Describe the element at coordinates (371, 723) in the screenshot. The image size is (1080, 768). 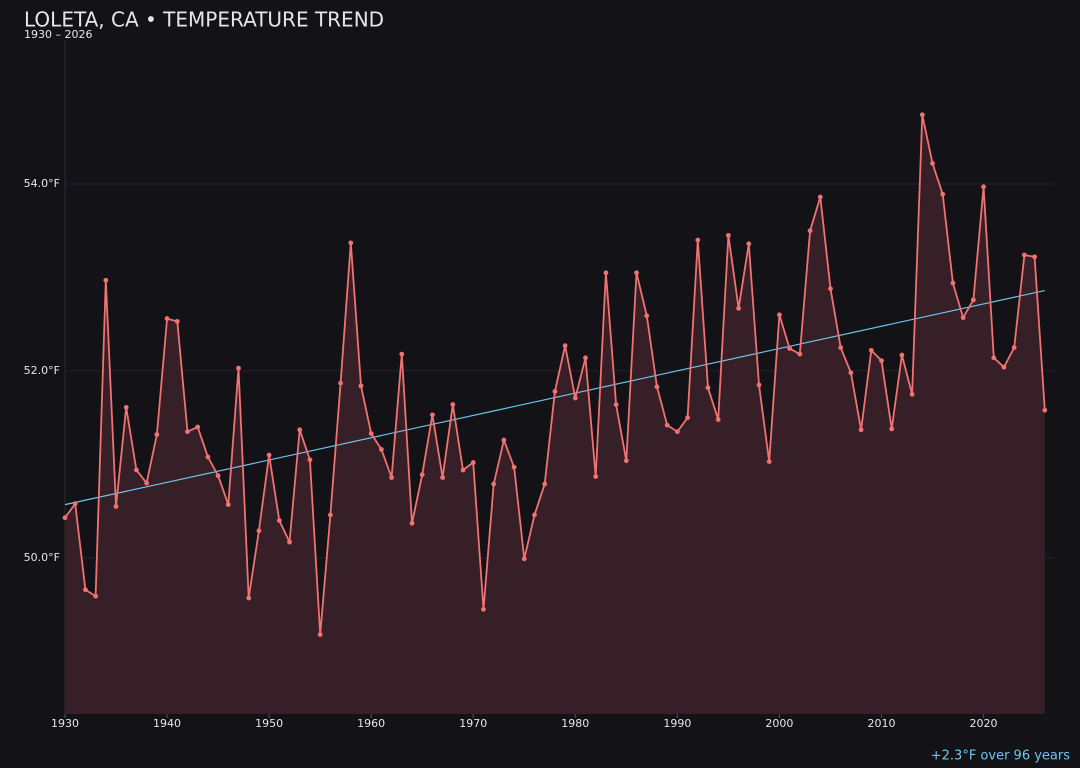
I see `x-tick-label: 1960` at that location.